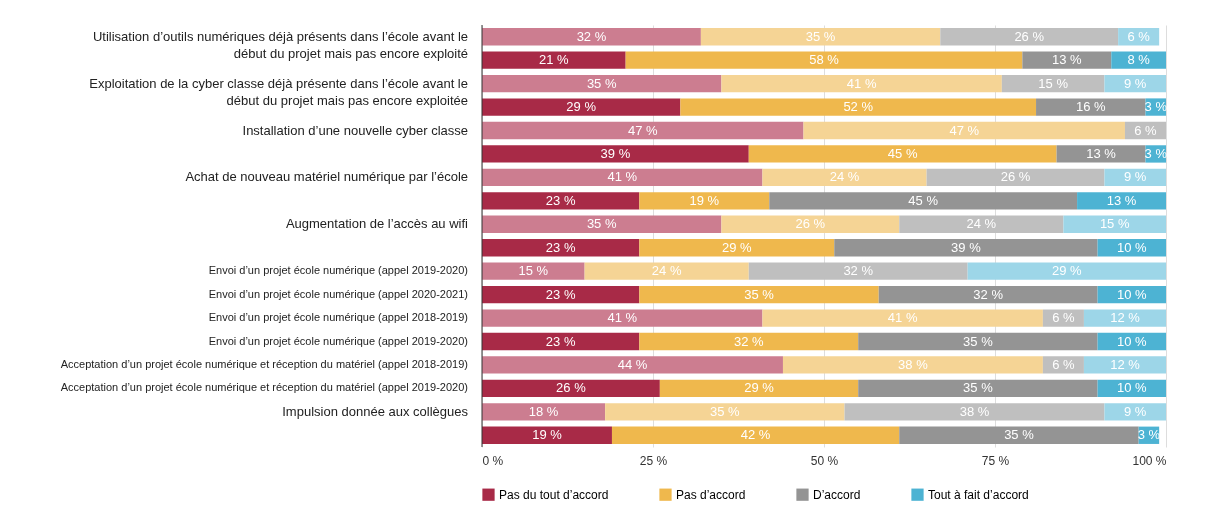  What do you see at coordinates (554, 494) in the screenshot?
I see `legend-label: Pas du tout d’accord` at bounding box center [554, 494].